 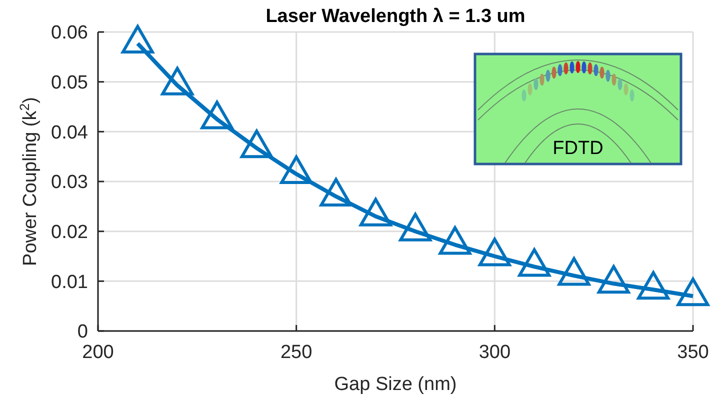 I want to click on x-tick-label: 300, so click(x=494, y=352).